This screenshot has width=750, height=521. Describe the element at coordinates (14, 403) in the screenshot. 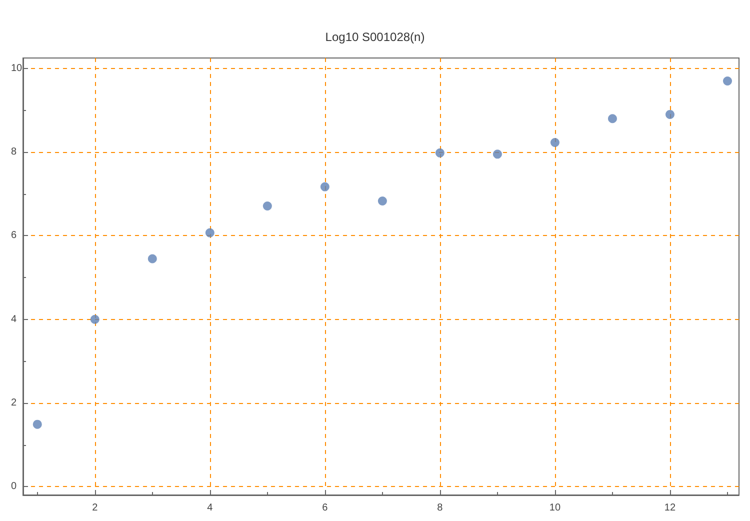

I see `y-tick-label: 2` at that location.